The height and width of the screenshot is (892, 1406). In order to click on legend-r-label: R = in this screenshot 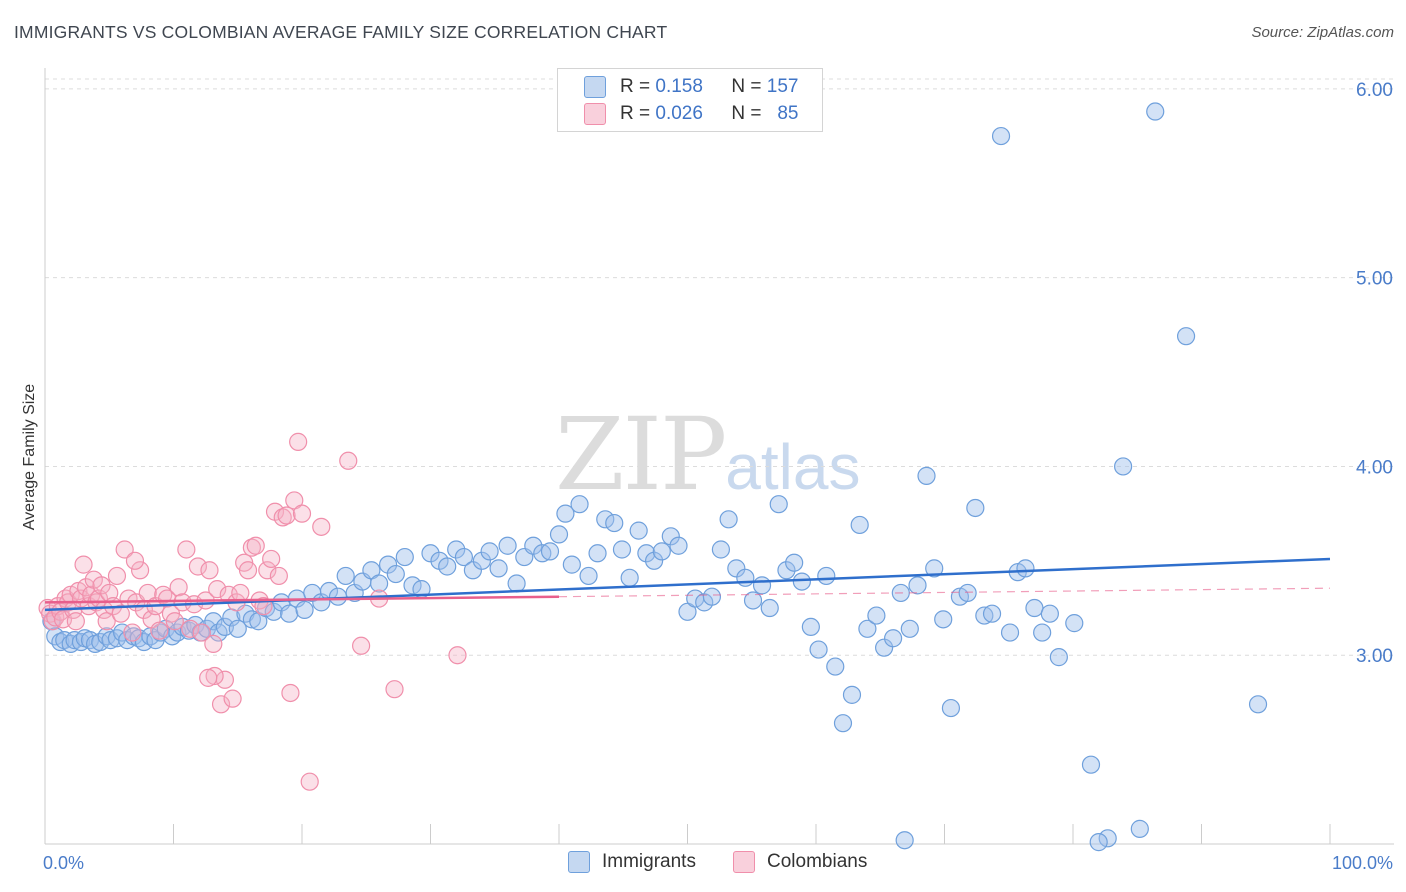, I will do `click(635, 86)`.